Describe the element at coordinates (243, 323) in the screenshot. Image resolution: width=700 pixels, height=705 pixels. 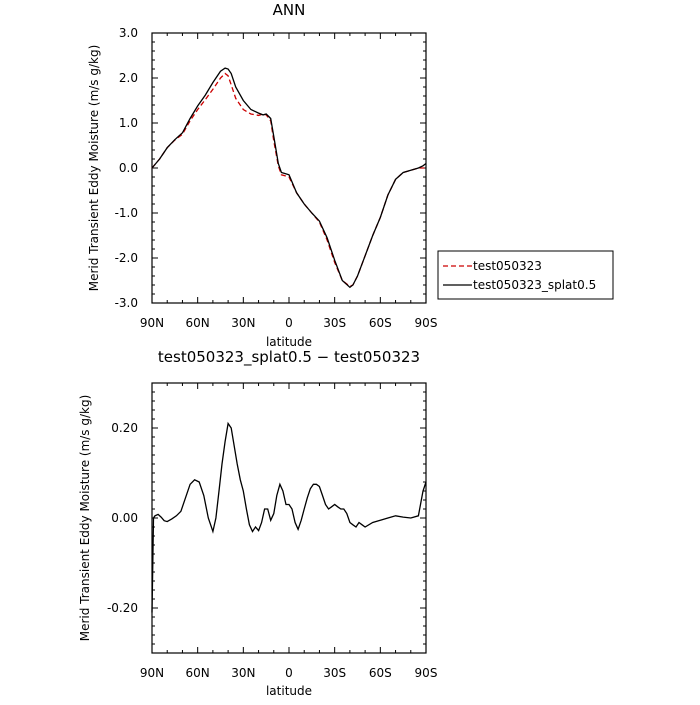
I see `top-panel-x-tick-label: 30N` at that location.